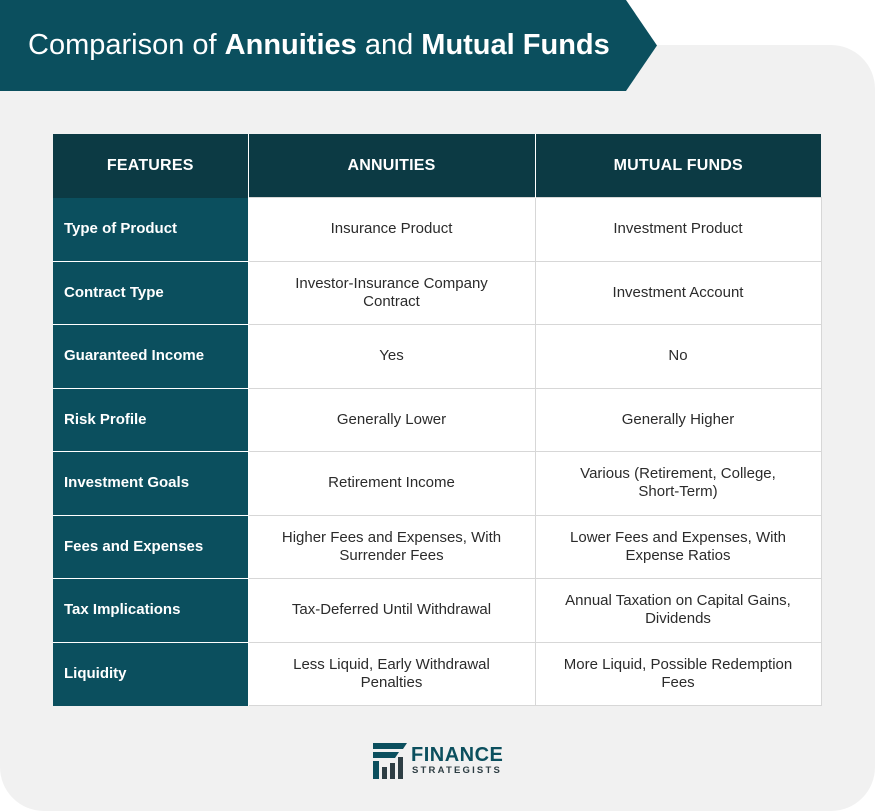  What do you see at coordinates (678, 419) in the screenshot?
I see `mutual-funds-cell: Generally Higher` at bounding box center [678, 419].